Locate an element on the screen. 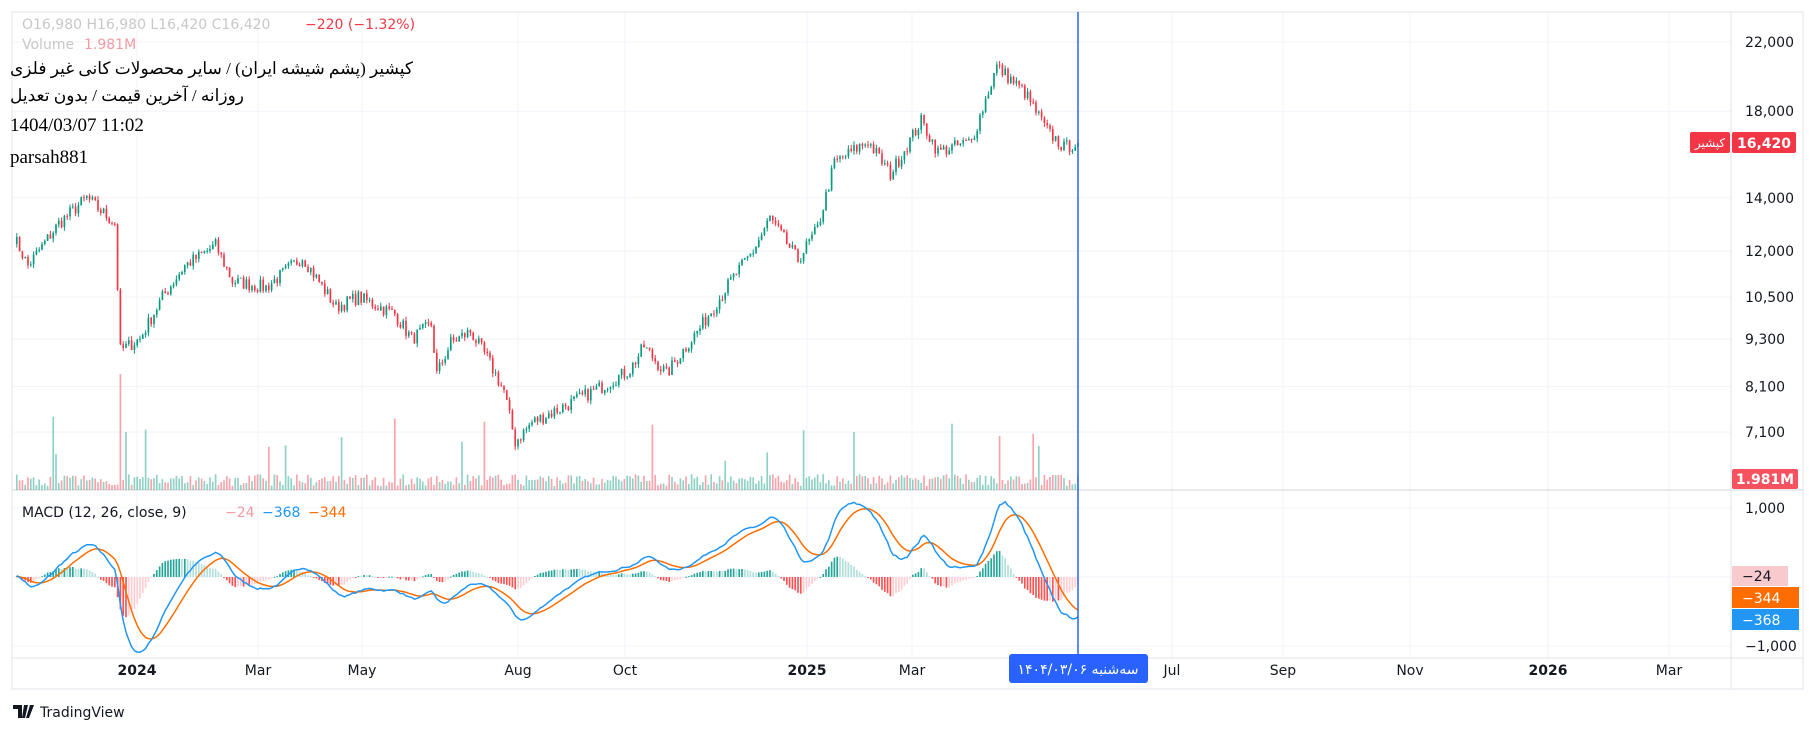  macd-axis: 1,000 −1,000 is located at coordinates (1771, 578).